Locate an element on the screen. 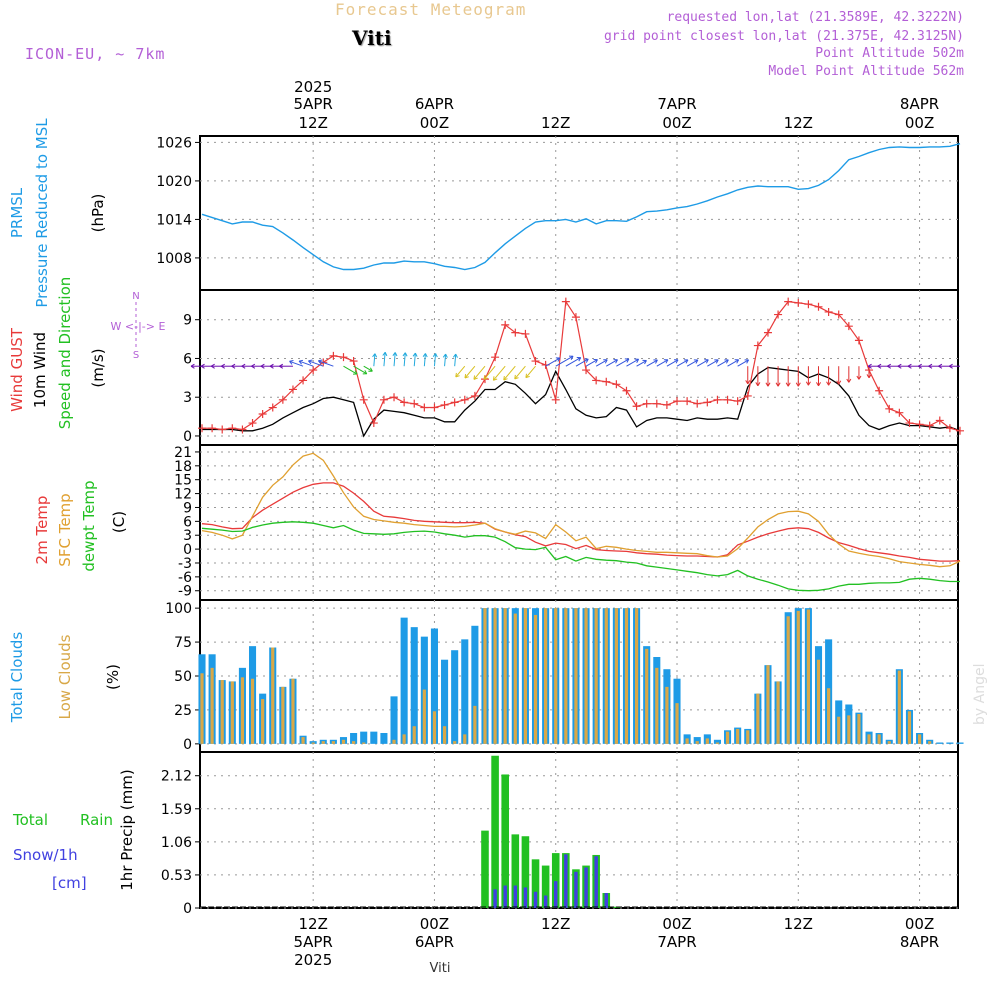 Image resolution: width=1000 pixels, height=1000 pixels. top-hour-label: 00Z is located at coordinates (676, 123).